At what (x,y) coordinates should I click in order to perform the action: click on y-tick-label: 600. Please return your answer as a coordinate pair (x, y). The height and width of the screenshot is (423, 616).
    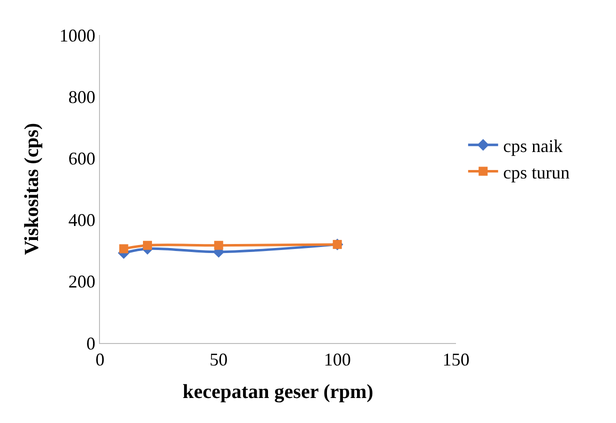
    Looking at the image, I should click on (82, 158).